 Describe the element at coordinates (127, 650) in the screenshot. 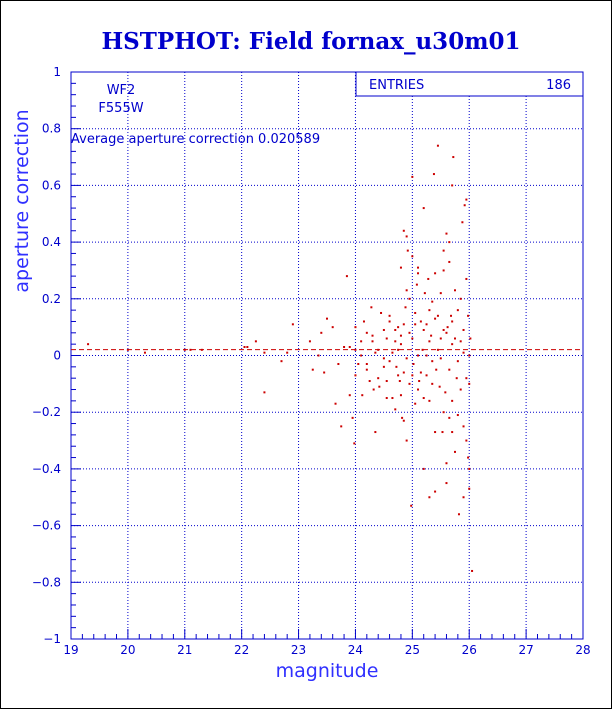

I see `x-tick-label: 20` at that location.